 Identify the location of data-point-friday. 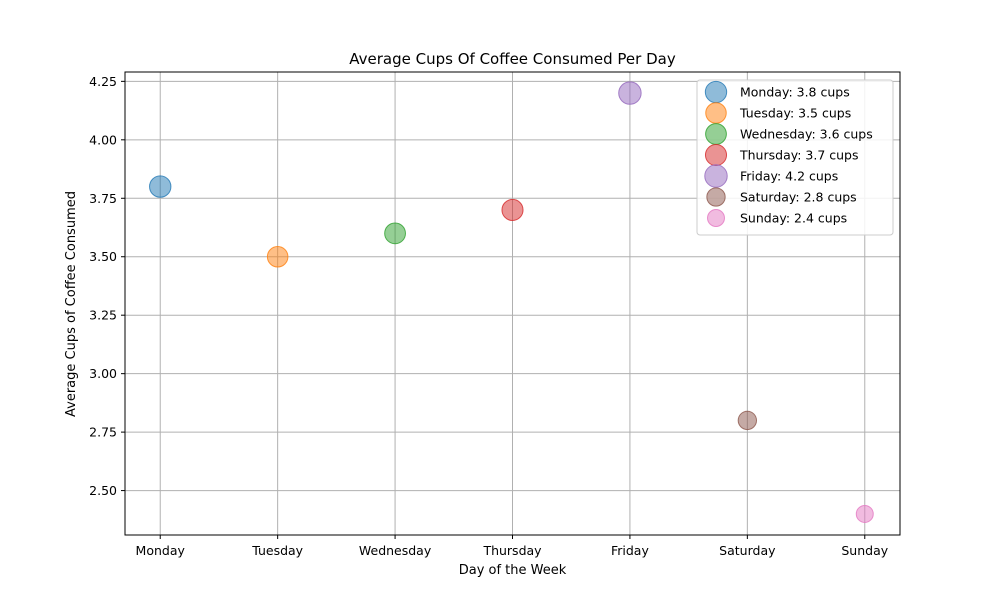
(630, 93).